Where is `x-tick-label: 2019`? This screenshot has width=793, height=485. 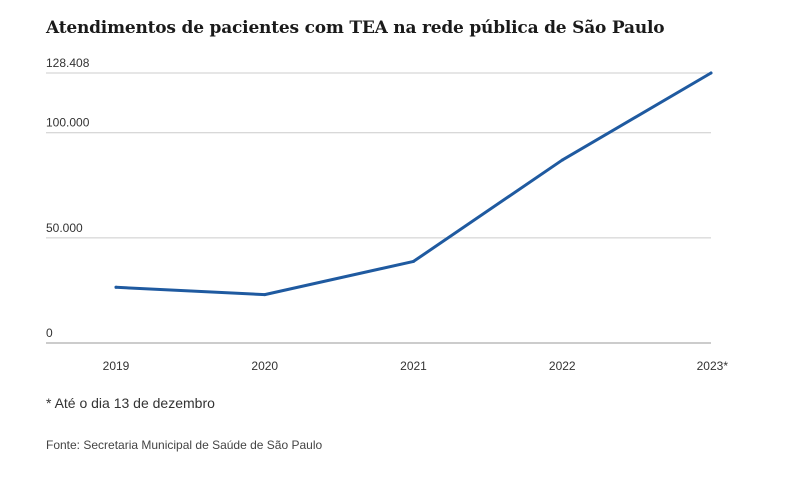
x-tick-label: 2019 is located at coordinates (116, 366).